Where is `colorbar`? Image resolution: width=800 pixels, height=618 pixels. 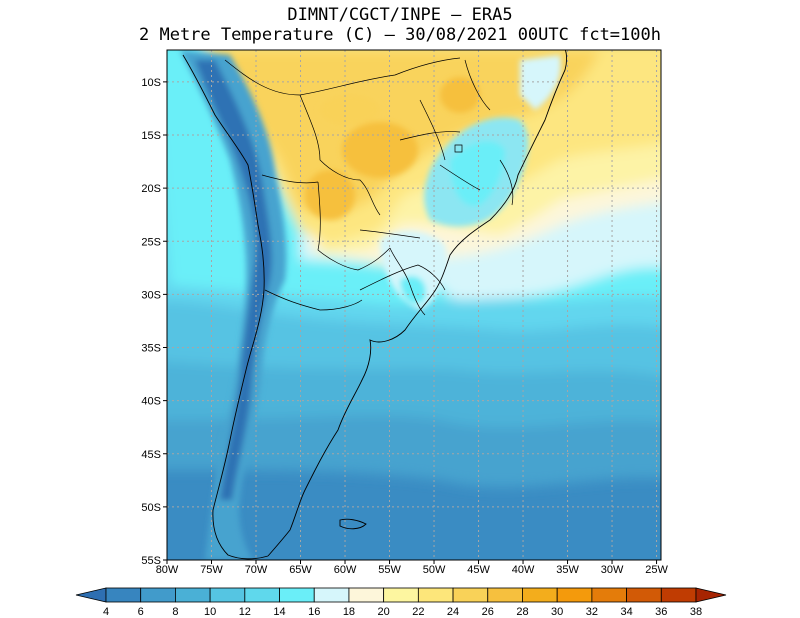
colorbar is located at coordinates (401, 595).